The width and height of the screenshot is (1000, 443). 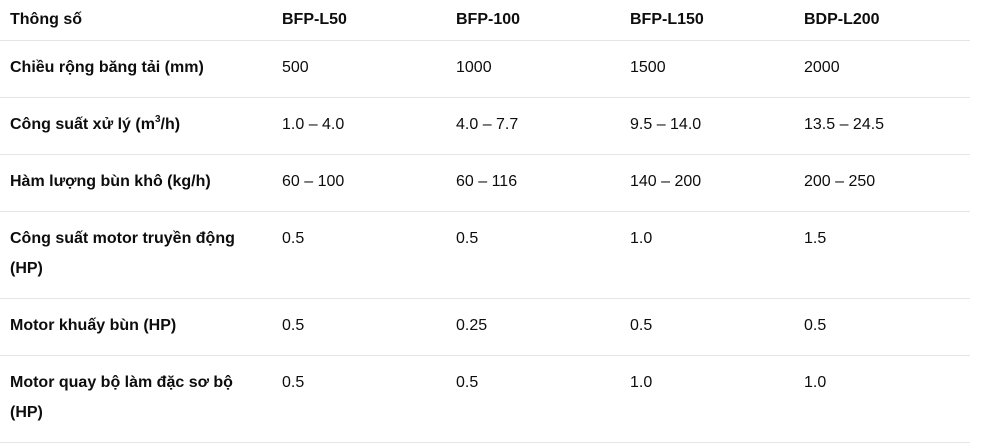 What do you see at coordinates (882, 183) in the screenshot?
I see `table-cell: 200 – 250` at bounding box center [882, 183].